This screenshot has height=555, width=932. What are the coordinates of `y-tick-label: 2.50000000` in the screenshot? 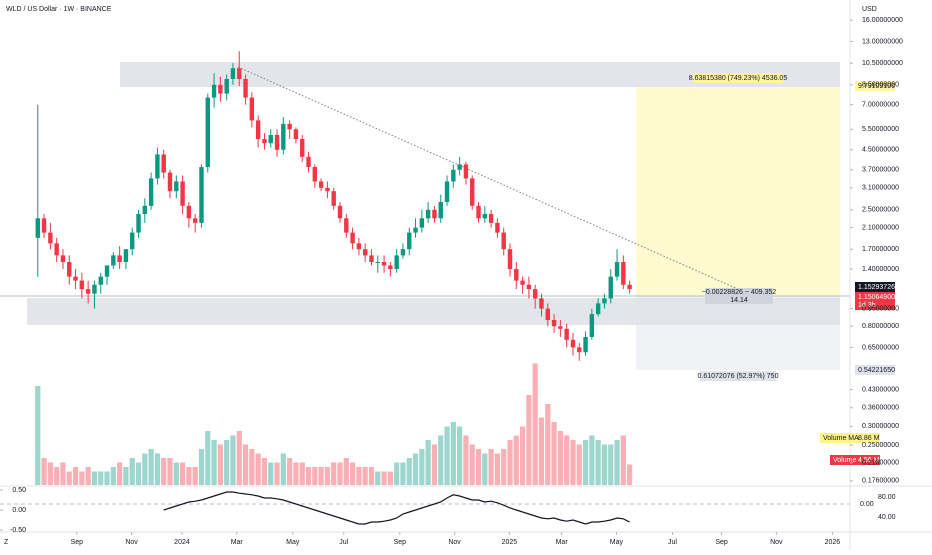 It's located at (880, 210).